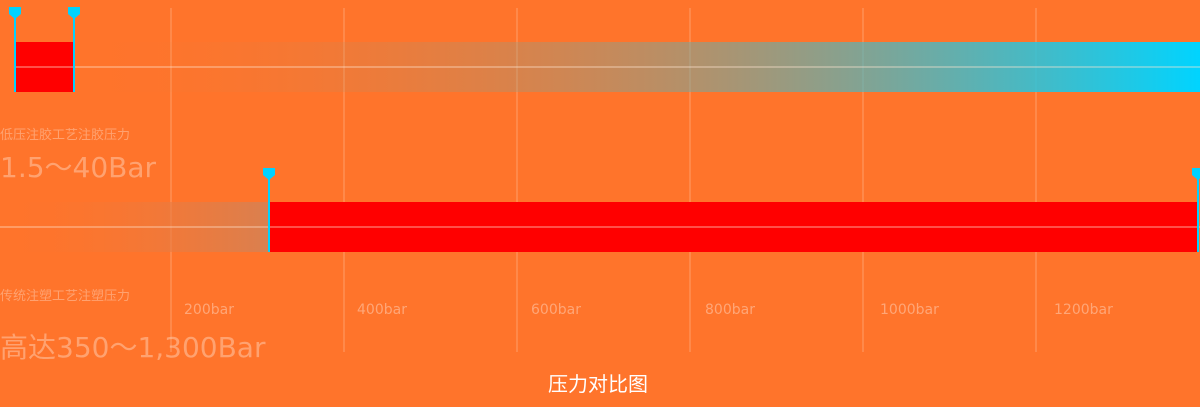 The width and height of the screenshot is (1200, 407). Describe the element at coordinates (133, 347) in the screenshot. I see `series-2-value: 高达350～1,300Bar` at that location.